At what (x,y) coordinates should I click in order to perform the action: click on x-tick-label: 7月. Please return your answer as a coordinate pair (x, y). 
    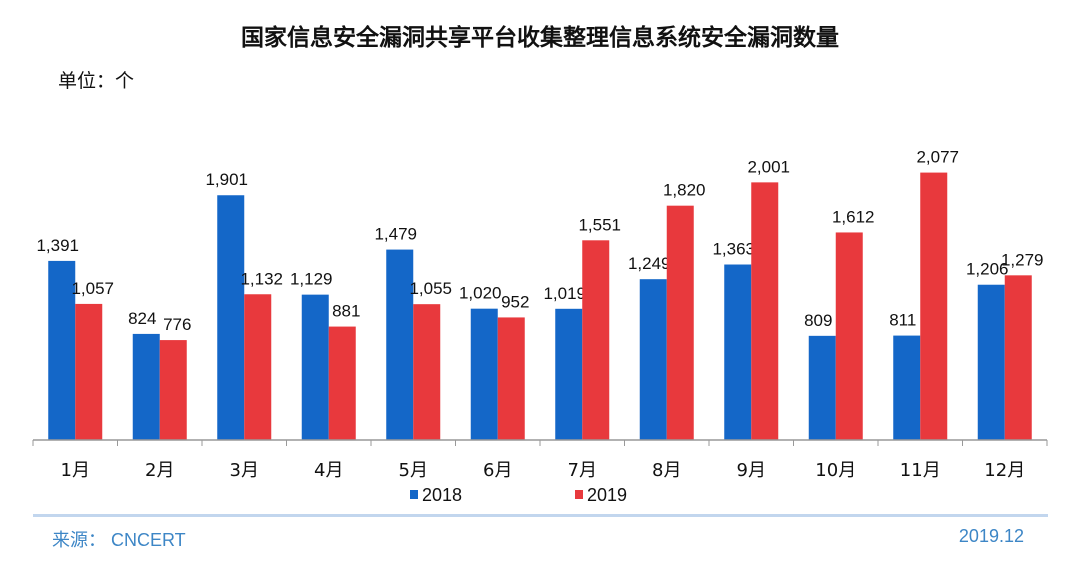
    Looking at the image, I should click on (582, 470).